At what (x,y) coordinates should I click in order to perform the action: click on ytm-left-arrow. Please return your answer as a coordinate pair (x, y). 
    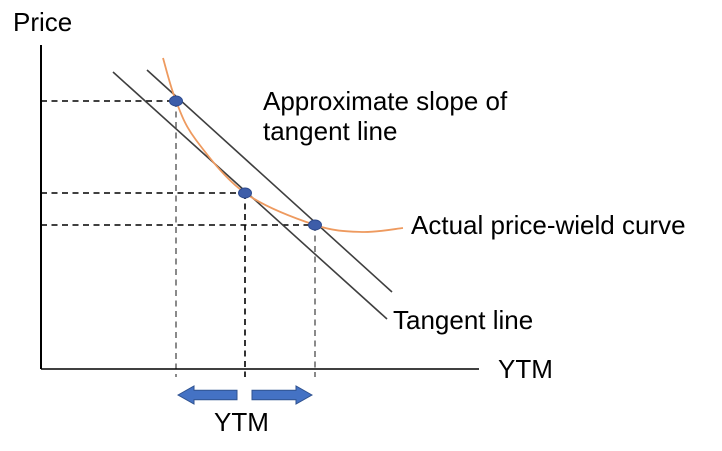
    Looking at the image, I should click on (207, 395).